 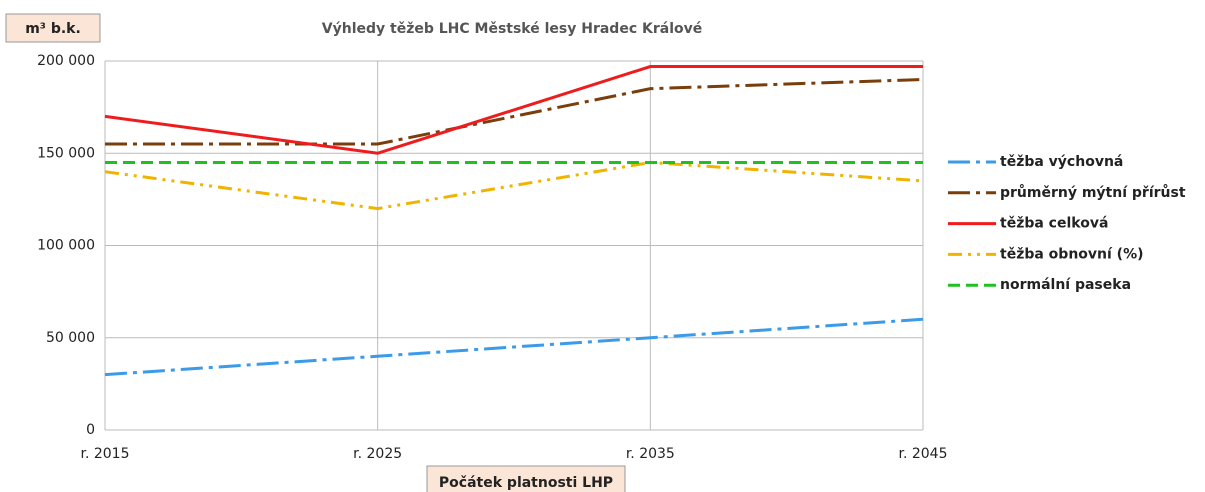 What do you see at coordinates (650, 454) in the screenshot?
I see `x-tick-label: r. 2035` at bounding box center [650, 454].